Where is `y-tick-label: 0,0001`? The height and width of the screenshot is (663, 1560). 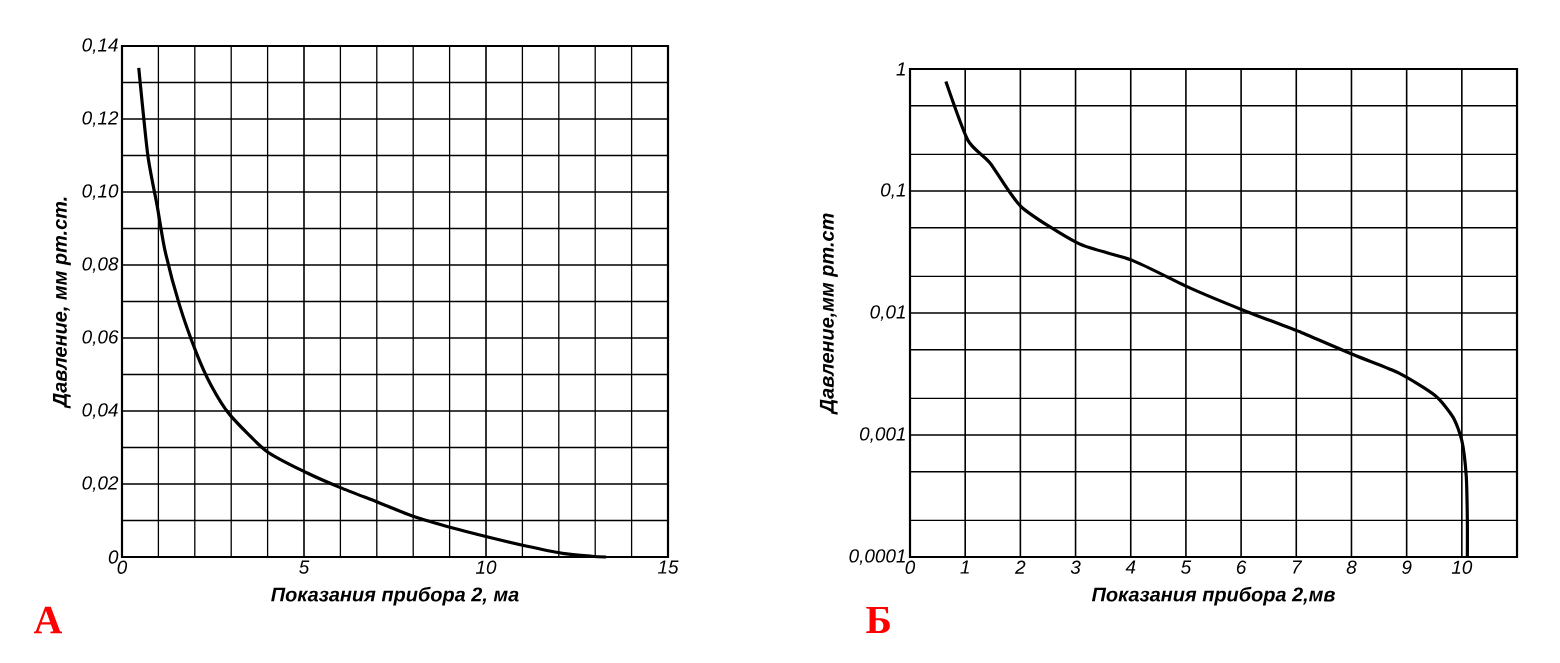 y-tick-label: 0,0001 is located at coordinates (877, 557).